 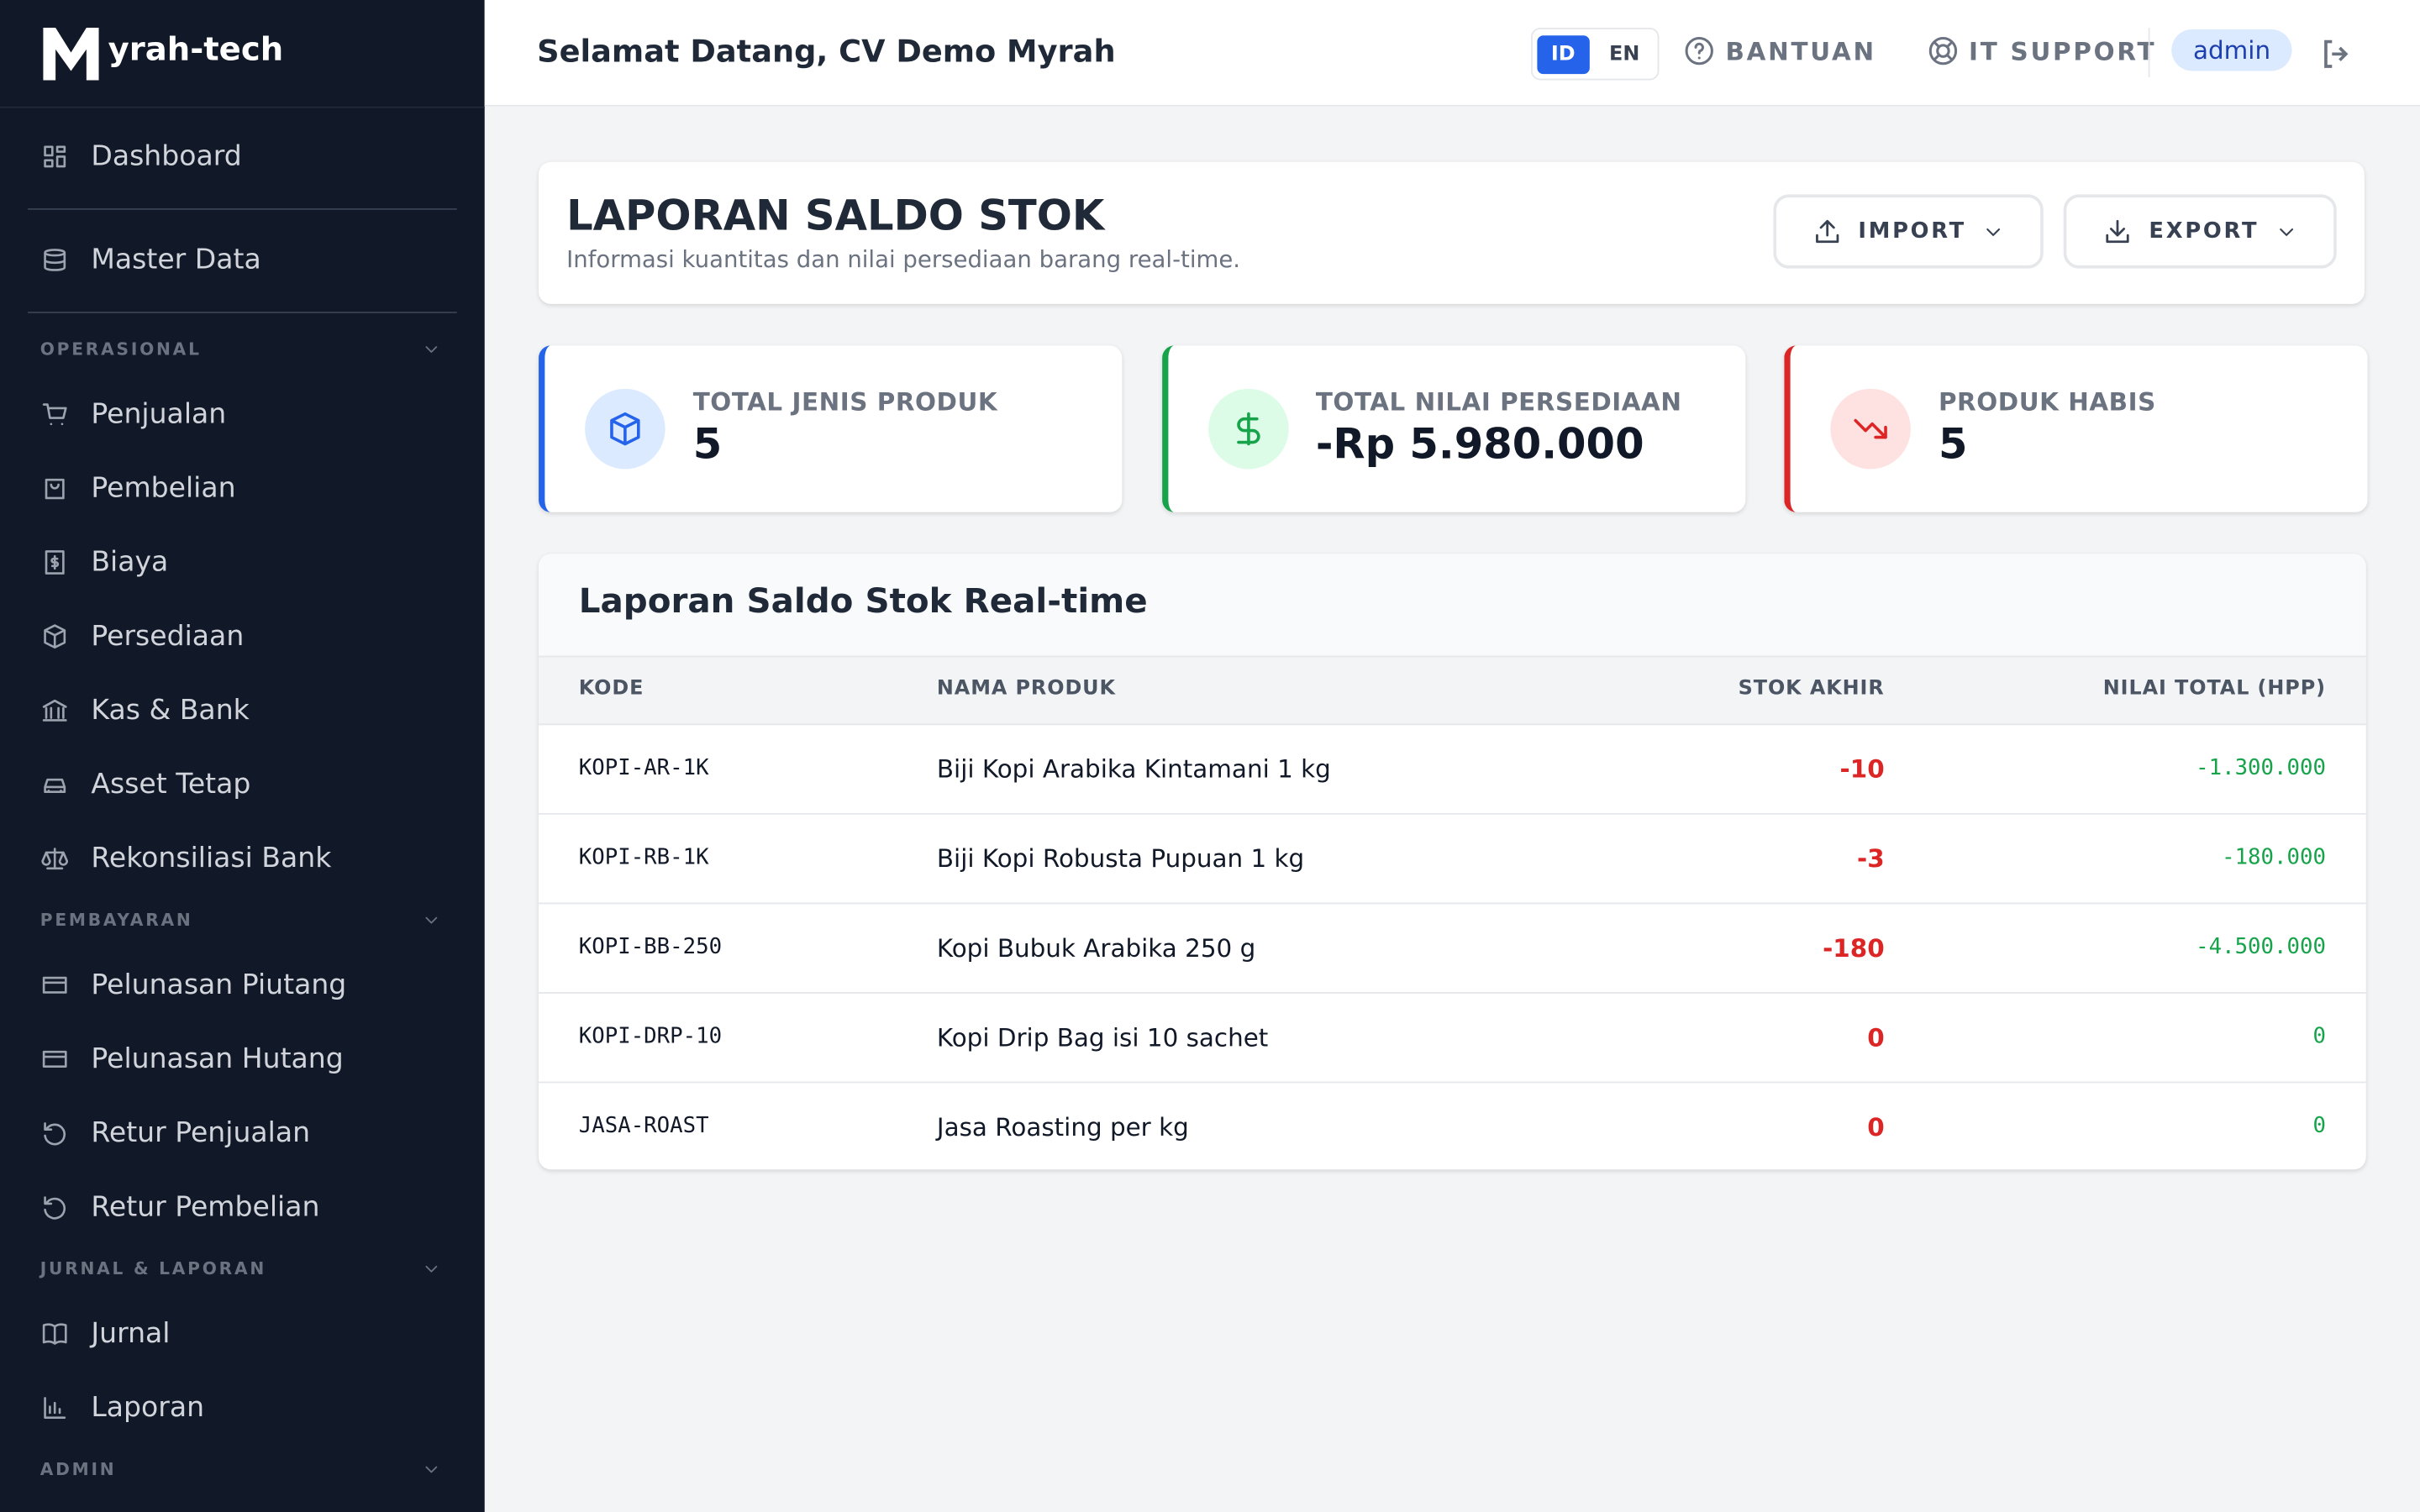 What do you see at coordinates (1595, 54) in the screenshot?
I see `language-switch: ID EN` at bounding box center [1595, 54].